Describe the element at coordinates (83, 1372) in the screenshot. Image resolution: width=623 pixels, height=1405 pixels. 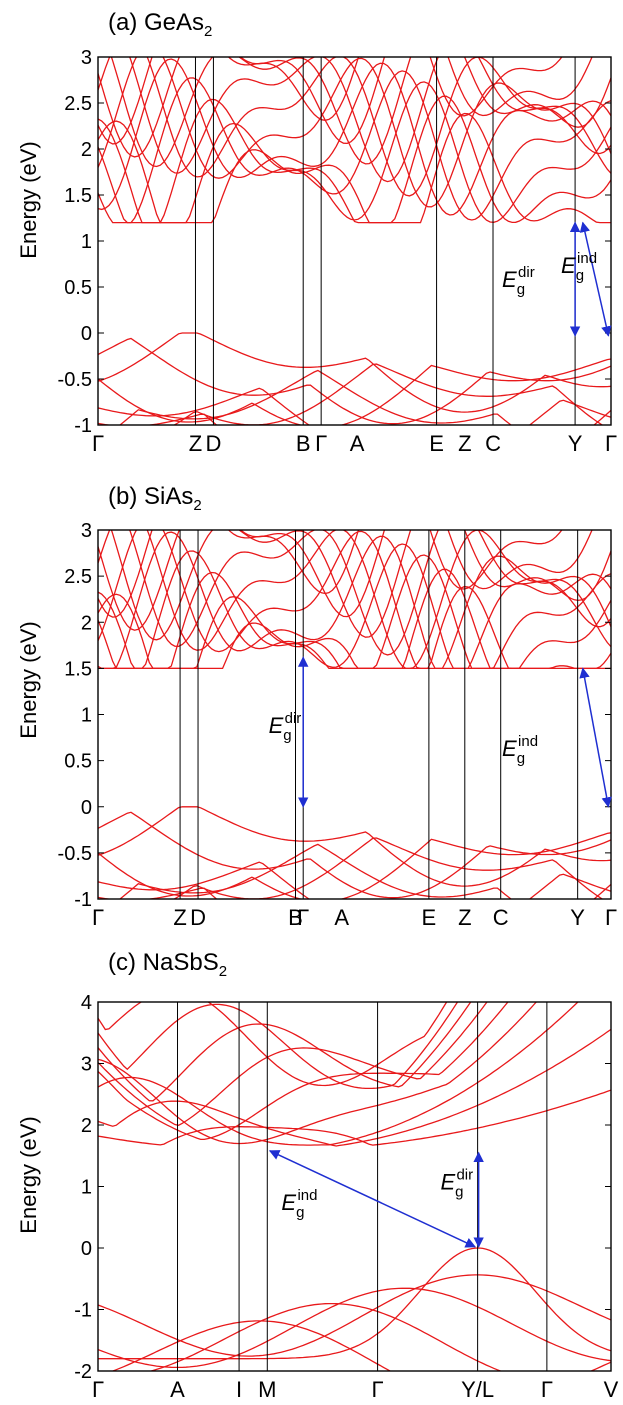
I see `ytick-label: -2` at that location.